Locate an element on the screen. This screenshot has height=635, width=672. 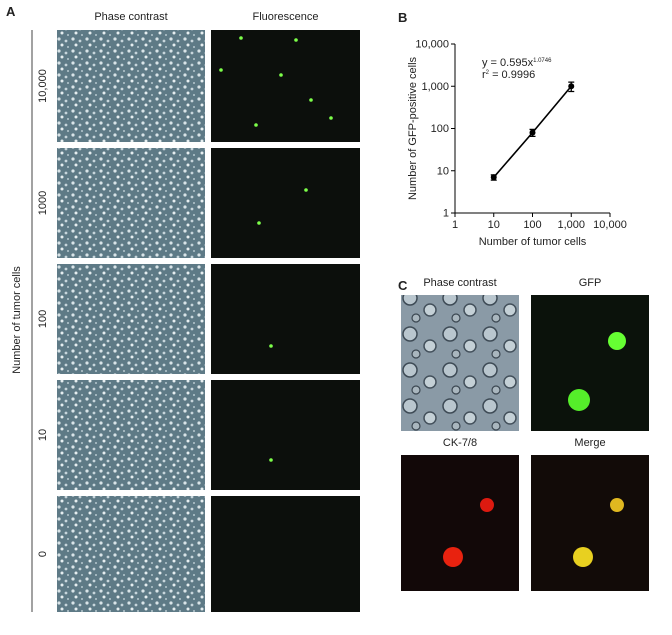
annotation-part: = 0.9996 is located at coordinates (512, 75).